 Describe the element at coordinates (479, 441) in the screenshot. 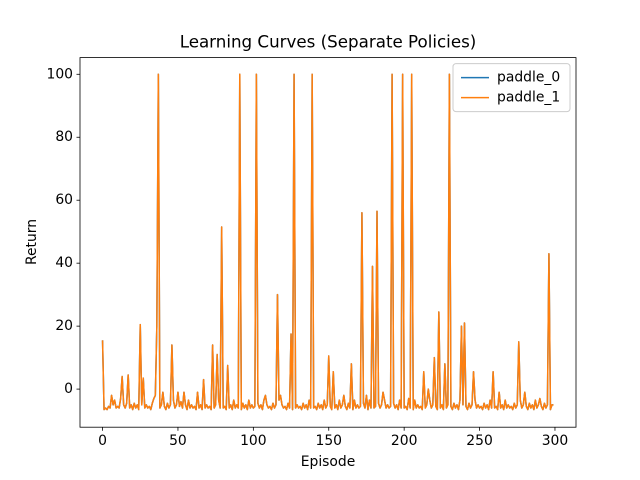

I see `x-tick-label: 250` at that location.